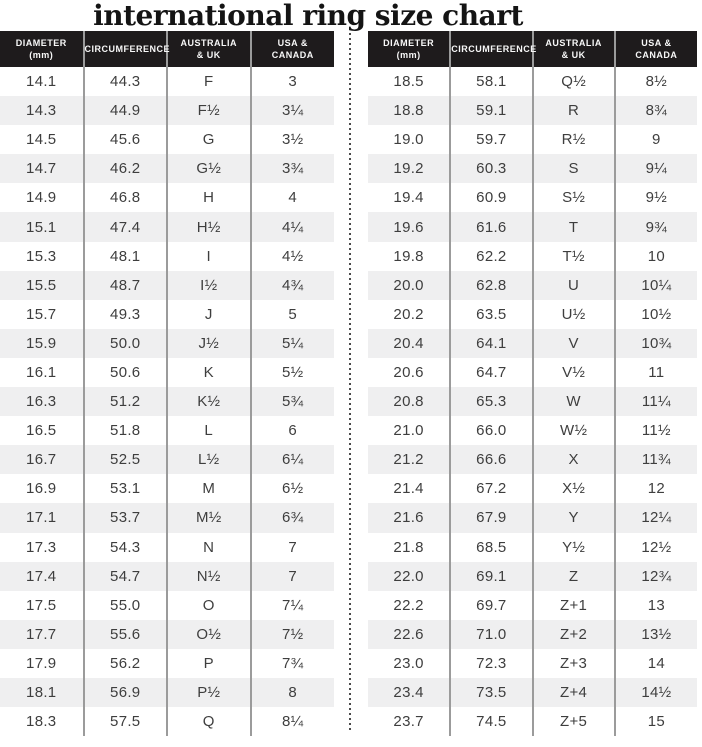  Describe the element at coordinates (655, 111) in the screenshot. I see `cell: 8¾` at that location.